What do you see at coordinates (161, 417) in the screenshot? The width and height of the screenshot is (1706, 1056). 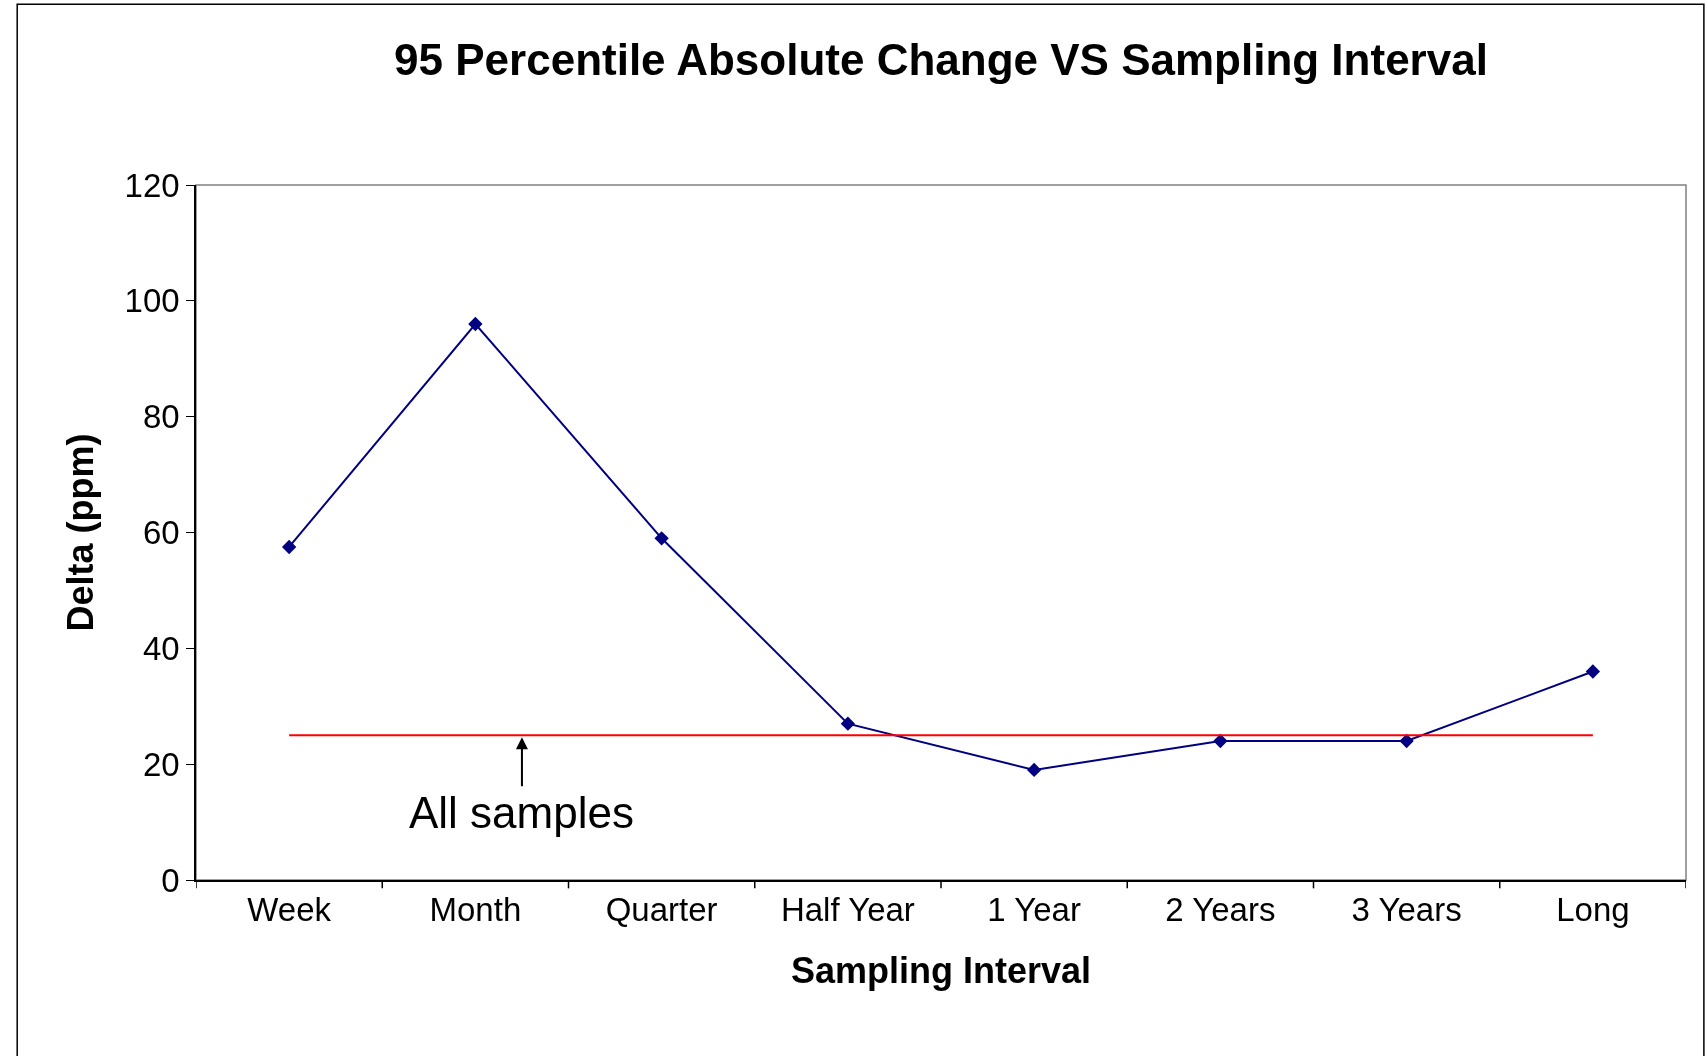 I see `y-tick-label: 80` at bounding box center [161, 417].